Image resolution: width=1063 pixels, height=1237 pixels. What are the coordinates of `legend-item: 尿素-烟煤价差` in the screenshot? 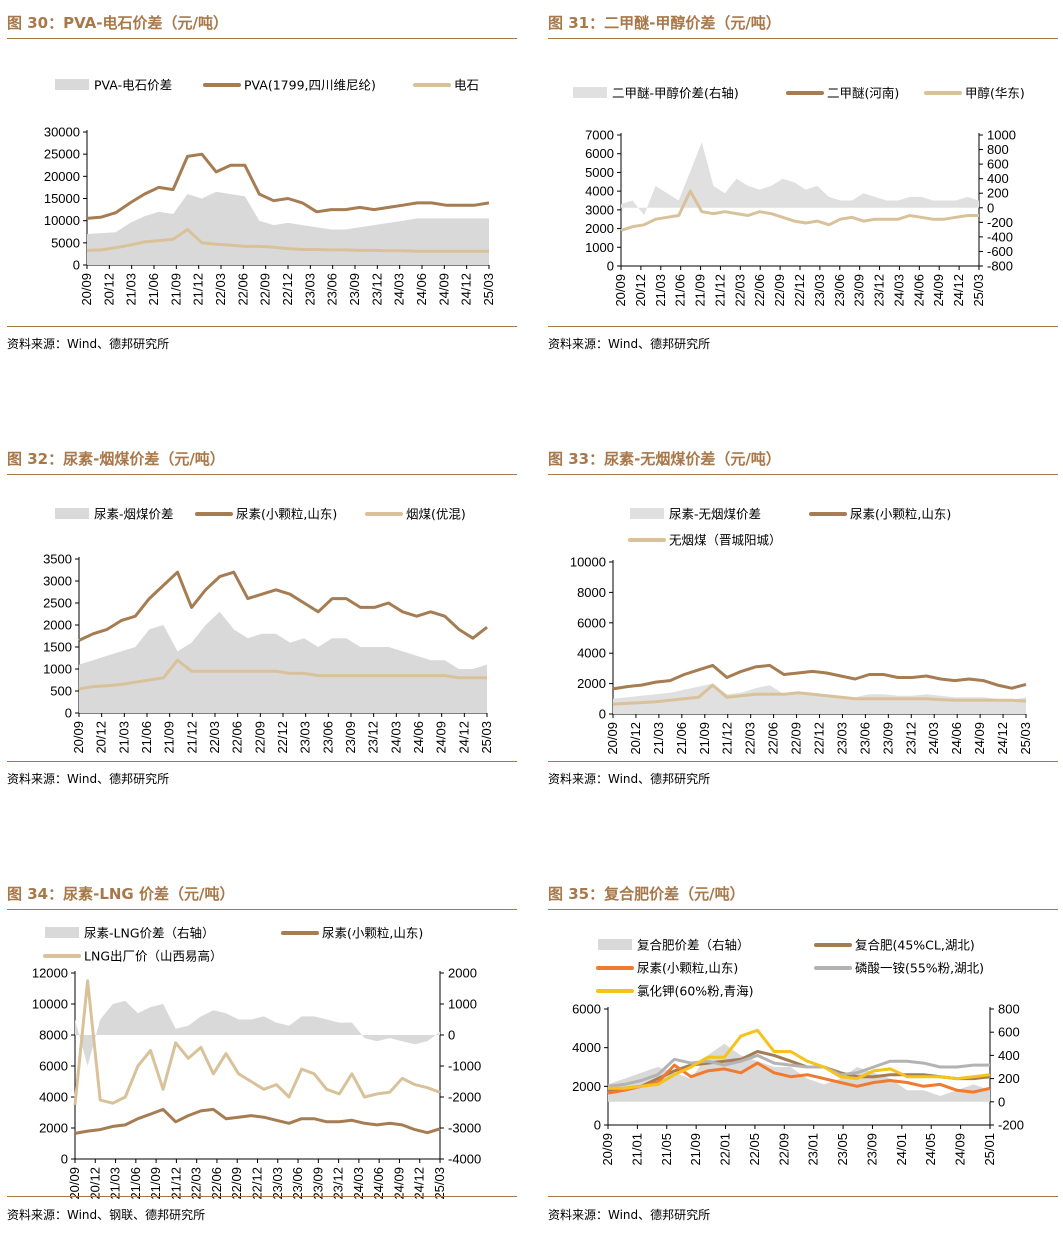 It's located at (114, 514).